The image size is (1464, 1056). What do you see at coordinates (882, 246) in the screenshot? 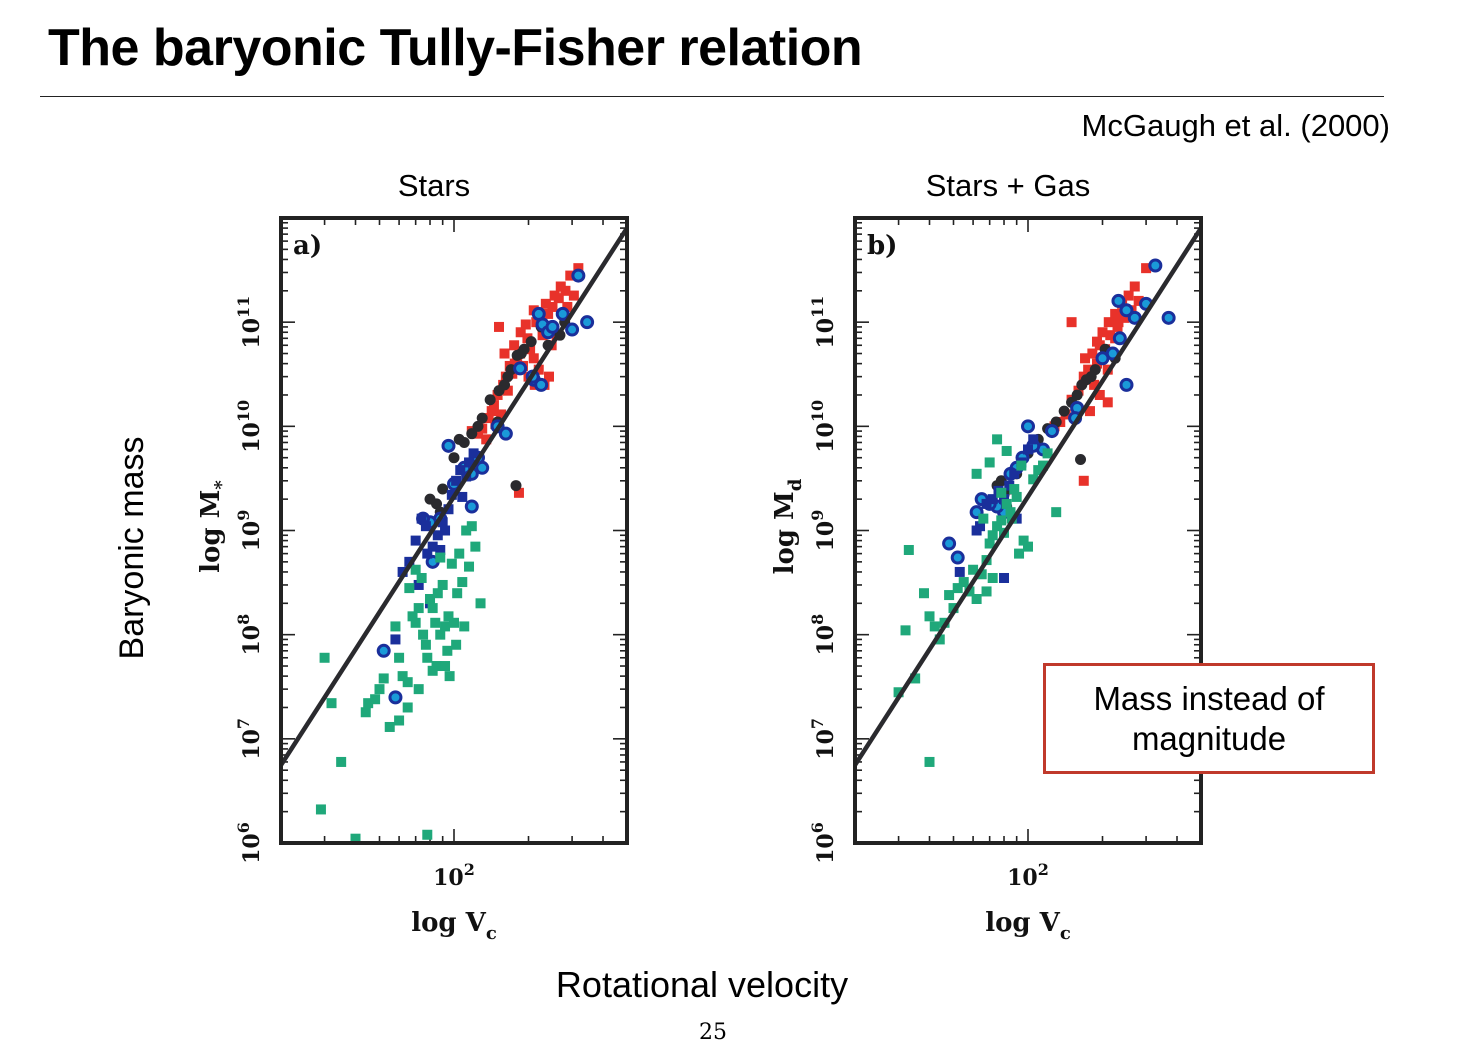
I see `panel-b-letter: b)` at bounding box center [882, 246].